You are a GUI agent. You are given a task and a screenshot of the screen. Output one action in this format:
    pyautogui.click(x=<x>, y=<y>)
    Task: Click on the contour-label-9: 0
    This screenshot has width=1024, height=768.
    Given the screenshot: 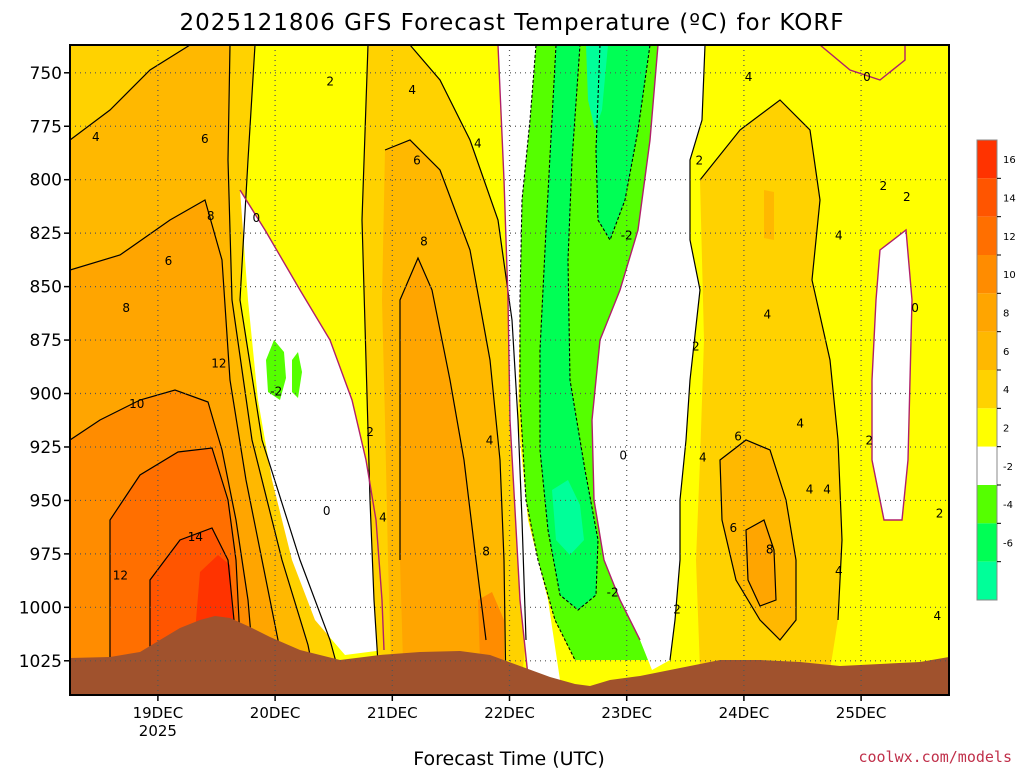 What is the action you would take?
    pyautogui.click(x=257, y=218)
    